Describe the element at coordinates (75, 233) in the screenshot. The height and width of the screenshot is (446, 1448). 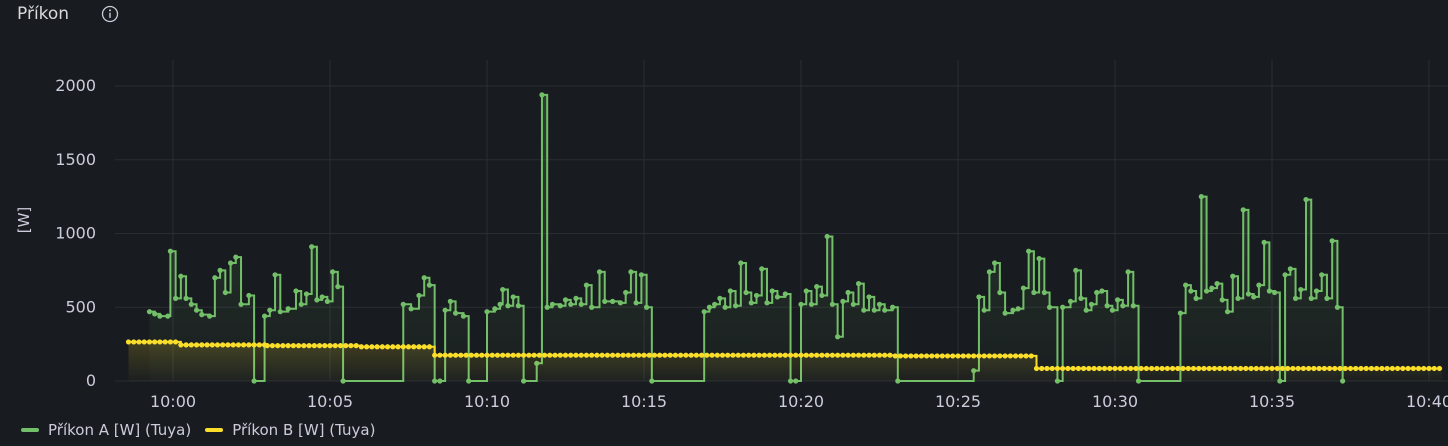
I see `y-tick-label: 1000` at that location.